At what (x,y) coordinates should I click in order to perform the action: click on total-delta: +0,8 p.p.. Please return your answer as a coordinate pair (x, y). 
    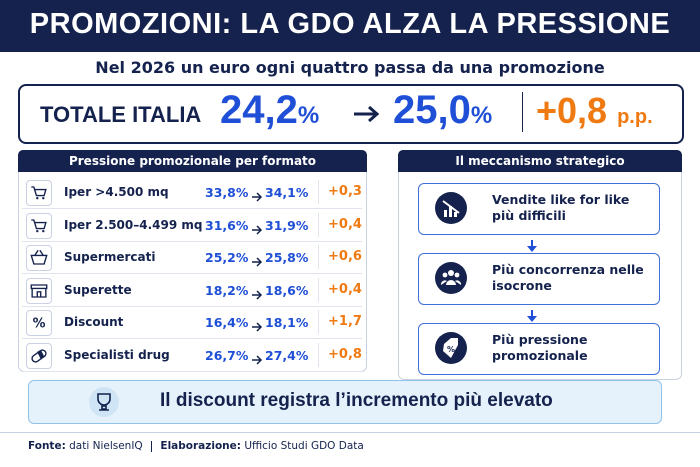
    Looking at the image, I should click on (594, 111).